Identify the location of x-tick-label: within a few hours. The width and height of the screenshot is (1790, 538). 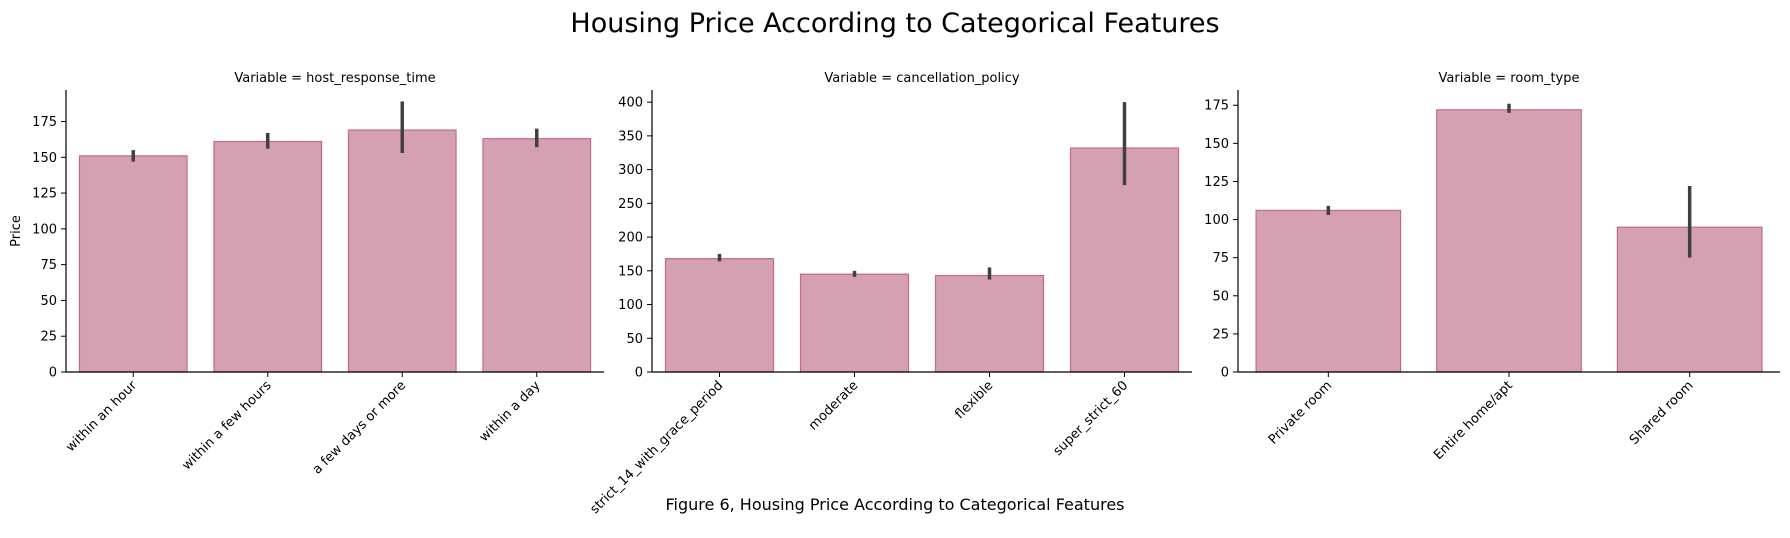
(226, 425).